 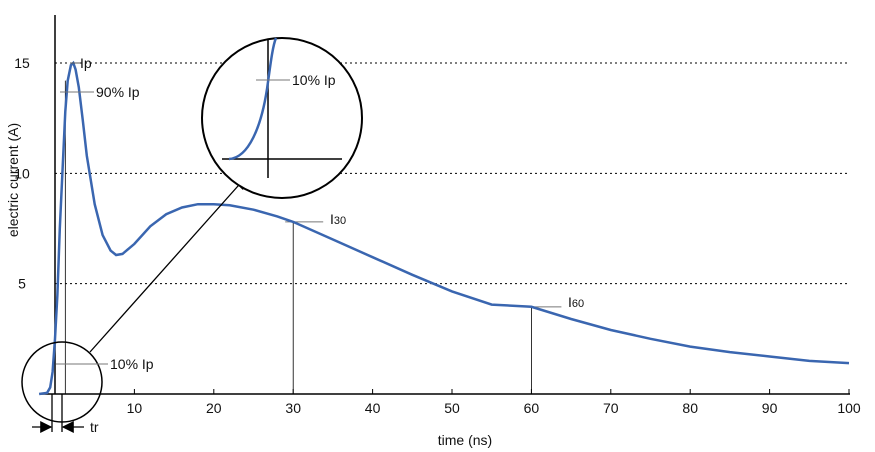 What do you see at coordinates (293, 408) in the screenshot?
I see `x-tick-label: 30` at bounding box center [293, 408].